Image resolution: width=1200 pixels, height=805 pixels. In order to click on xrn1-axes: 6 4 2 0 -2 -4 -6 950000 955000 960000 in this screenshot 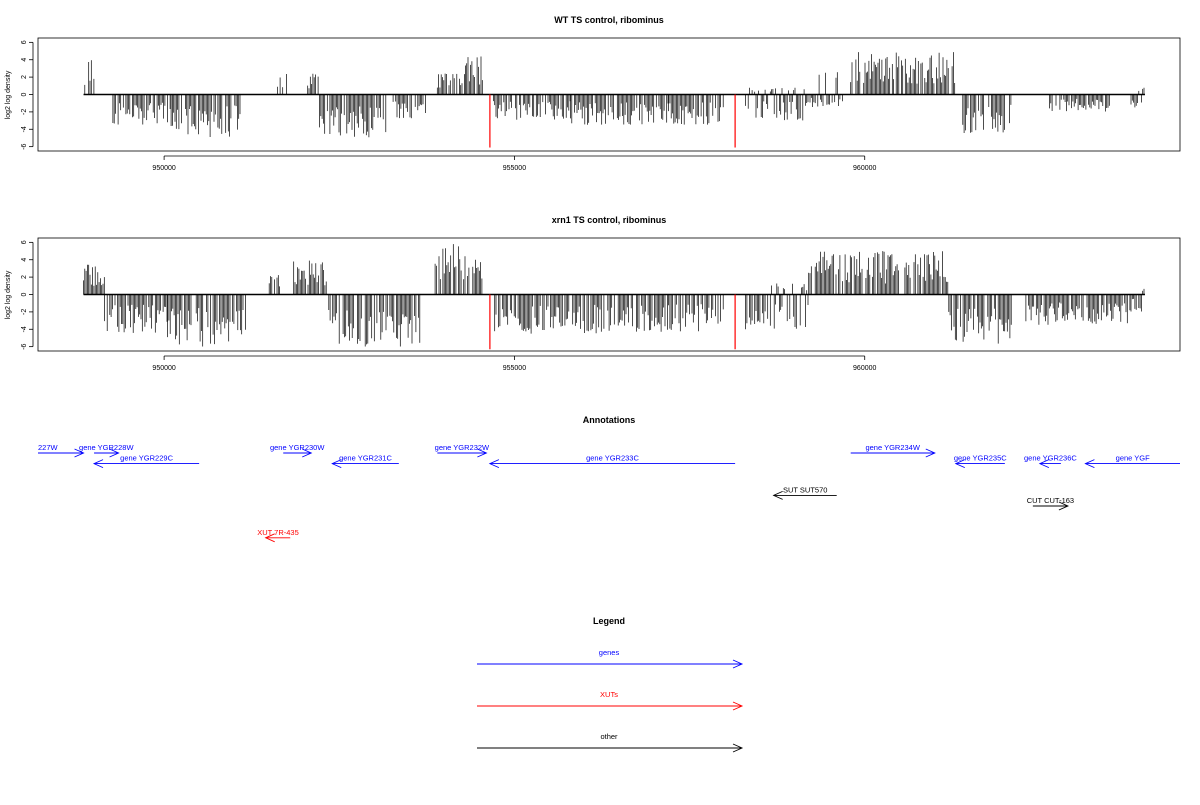, I will do `click(449, 306)`.